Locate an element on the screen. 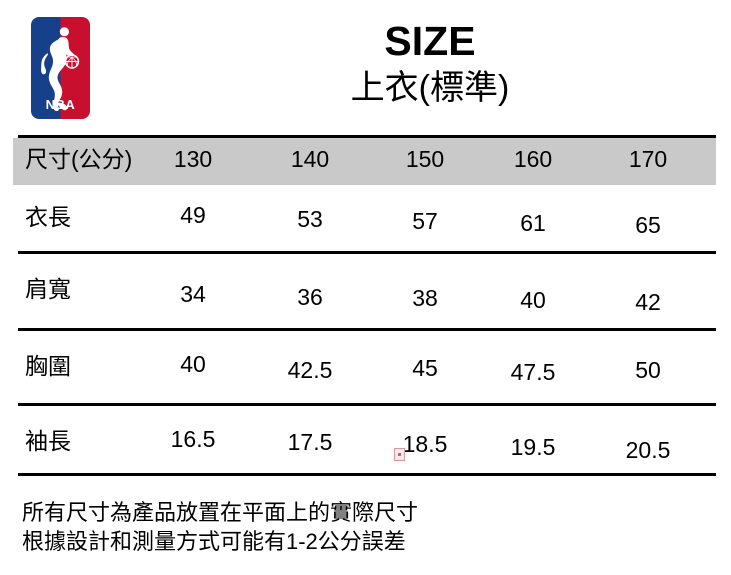 This screenshot has height=575, width=731. chart-title-block: SIZE 上衣(標準) is located at coordinates (430, 64).